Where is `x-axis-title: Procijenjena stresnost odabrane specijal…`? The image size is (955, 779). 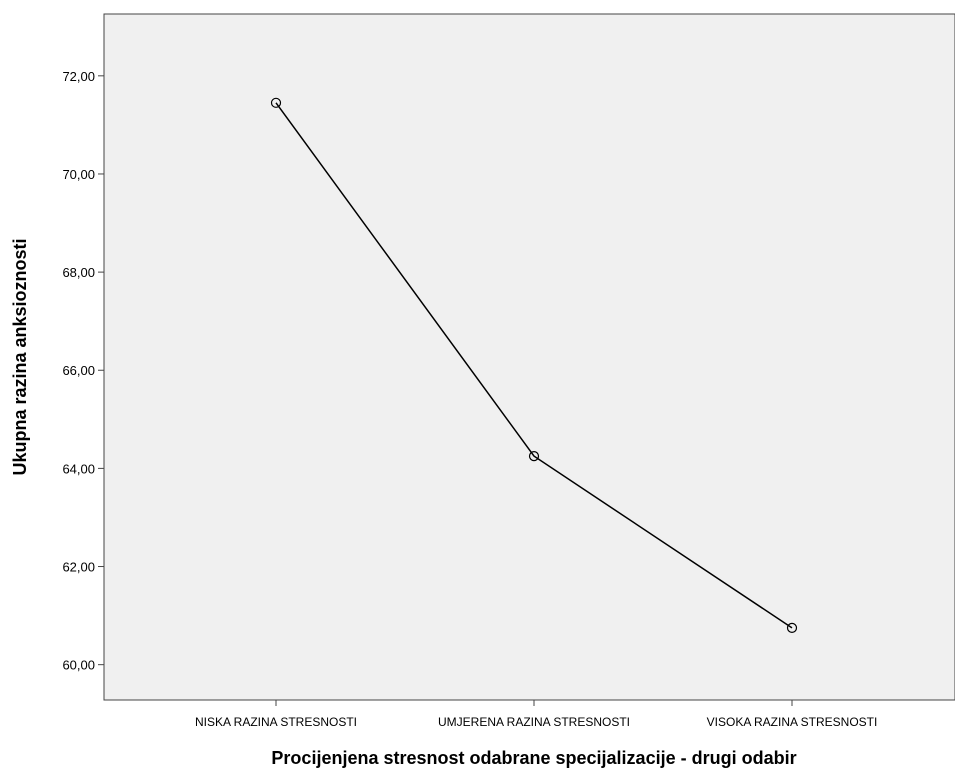
x-axis-title: Procijenjena stresnost odabrane specijal… is located at coordinates (533, 758).